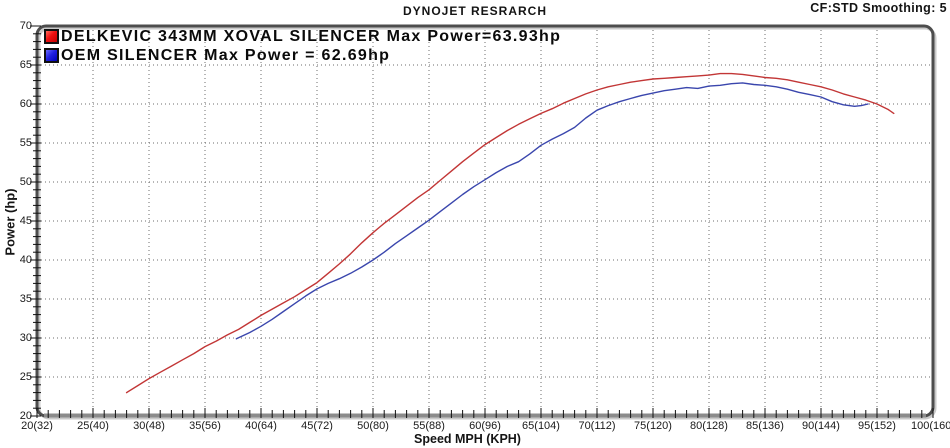  What do you see at coordinates (373, 426) in the screenshot?
I see `x-tick-label: 50(80)` at bounding box center [373, 426].